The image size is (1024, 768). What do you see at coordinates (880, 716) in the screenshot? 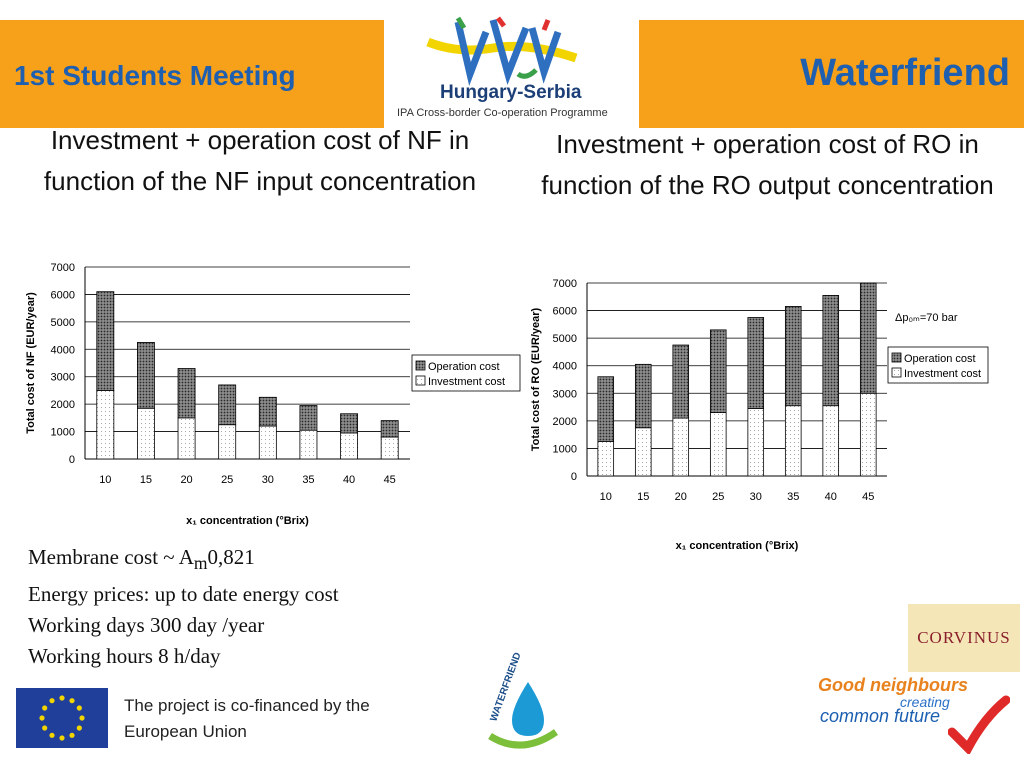
I see `common-future-text: common future` at bounding box center [880, 716].